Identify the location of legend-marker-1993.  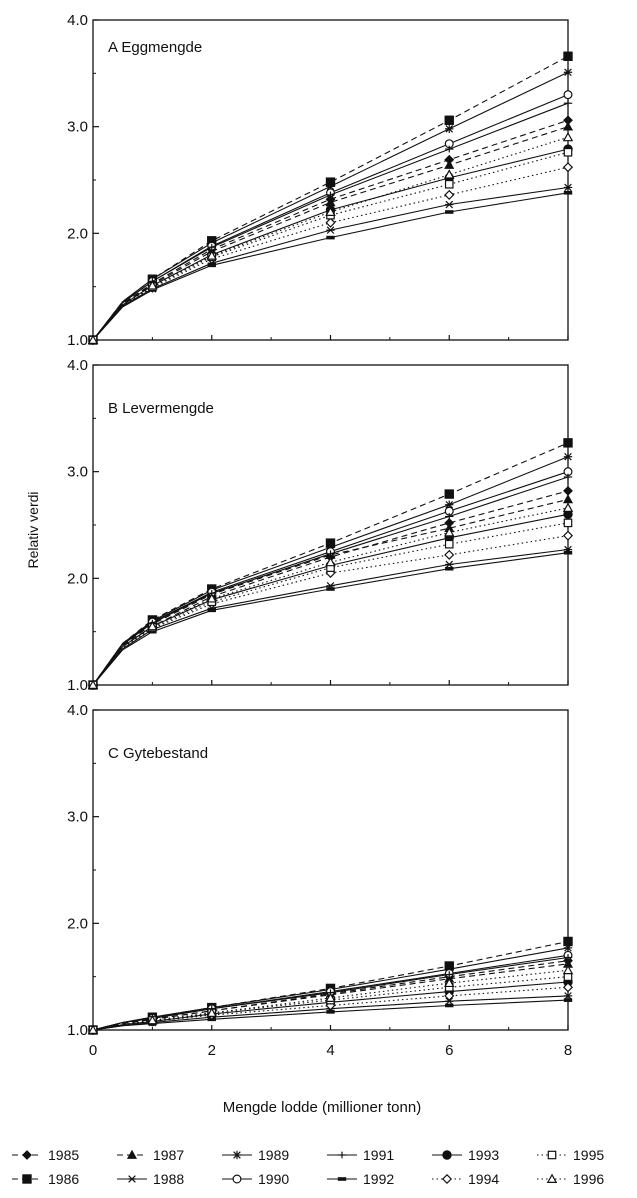
(447, 1155).